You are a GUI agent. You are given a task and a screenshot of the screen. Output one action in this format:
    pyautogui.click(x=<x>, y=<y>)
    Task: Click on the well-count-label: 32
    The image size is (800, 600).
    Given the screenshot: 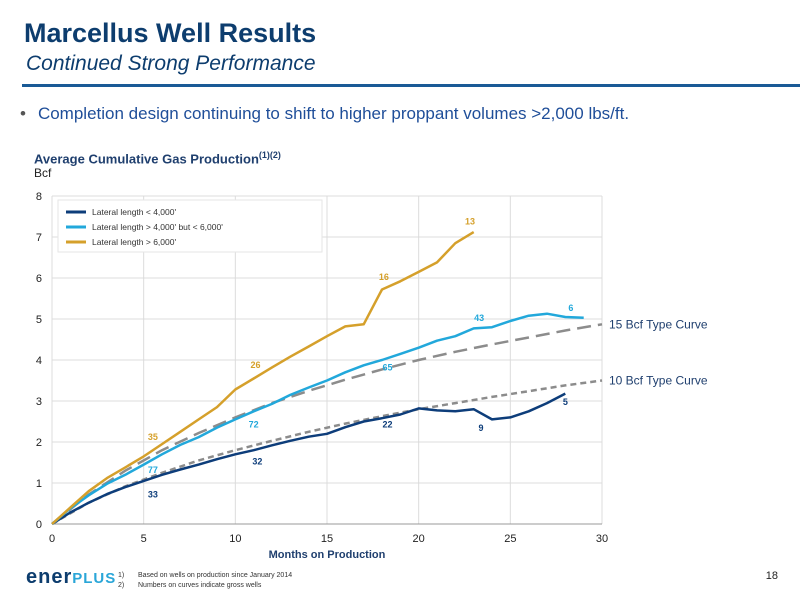 What is the action you would take?
    pyautogui.click(x=257, y=462)
    